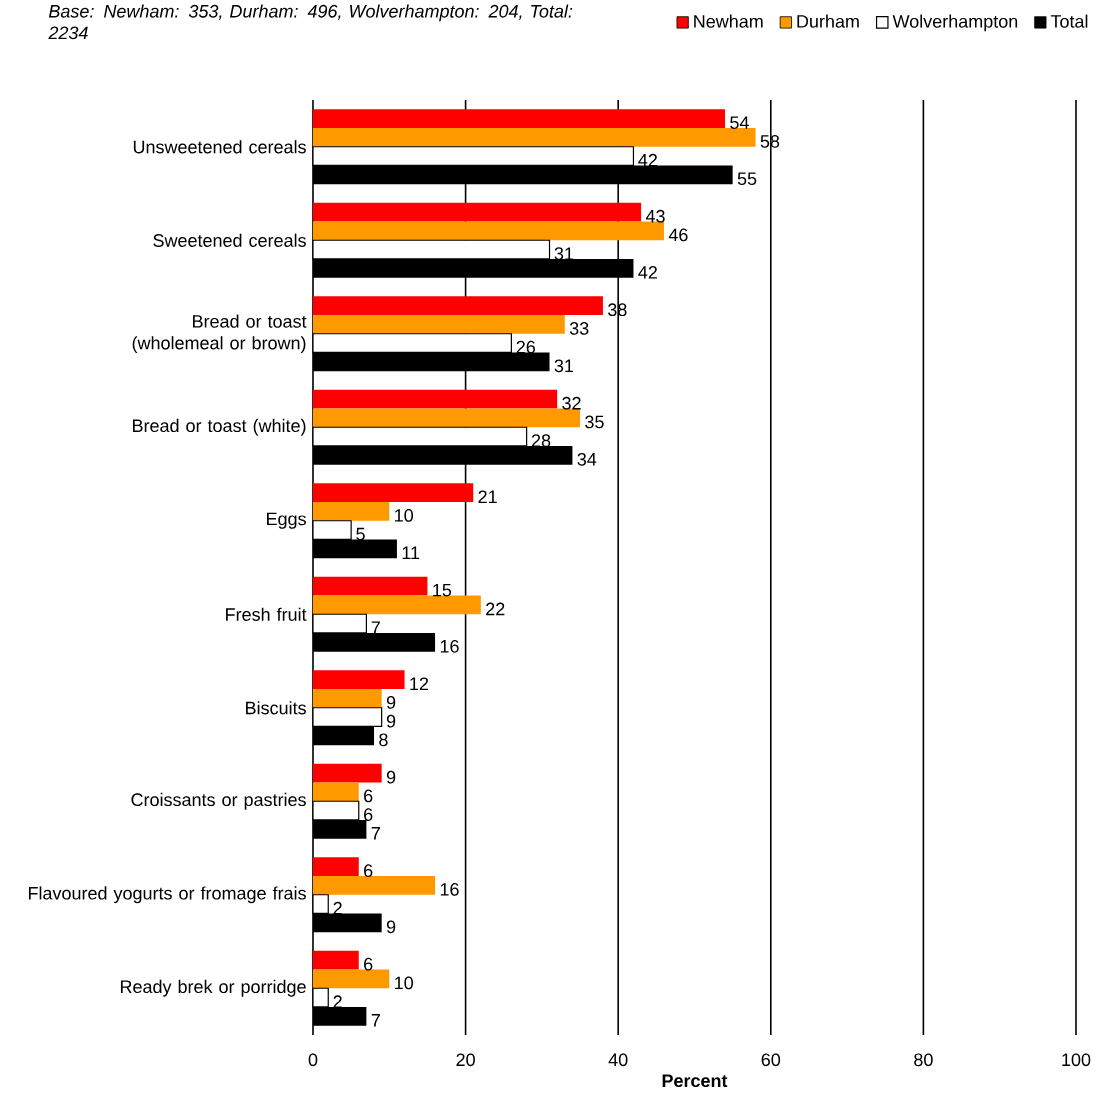 This screenshot has width=1098, height=1110. I want to click on y-tick-label: Eggs, so click(286, 520).